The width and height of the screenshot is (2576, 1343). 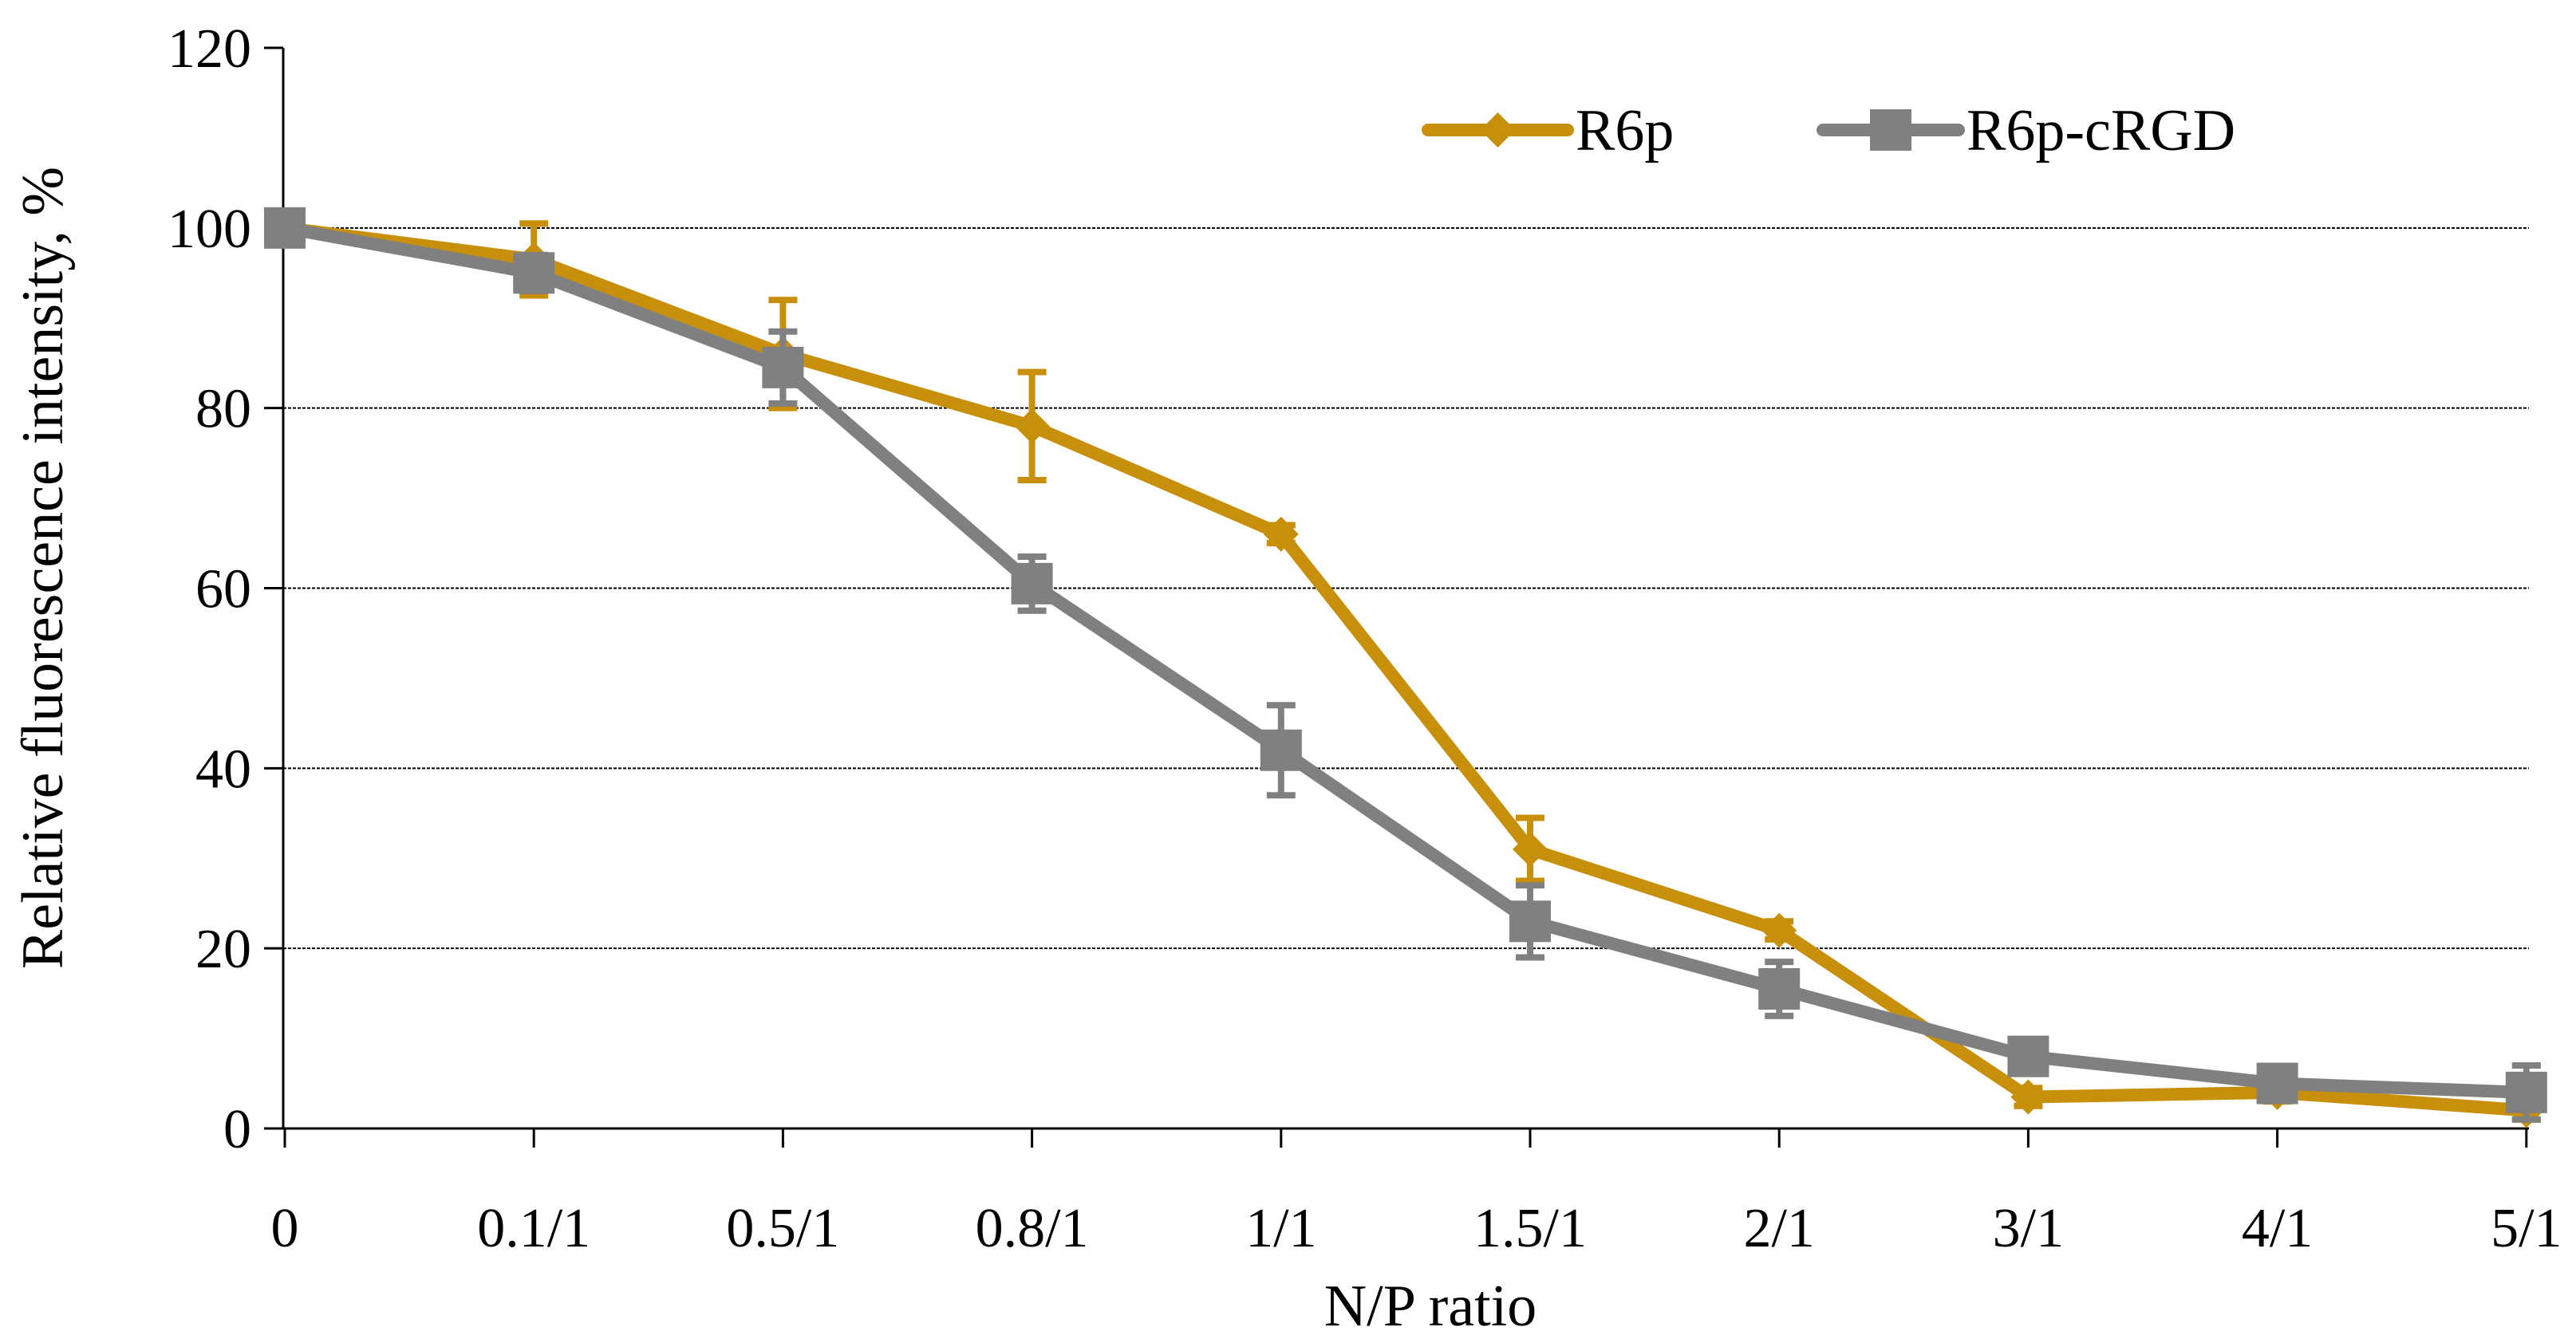 What do you see at coordinates (1032, 1229) in the screenshot?
I see `x-tick-label: 0.8/1` at bounding box center [1032, 1229].